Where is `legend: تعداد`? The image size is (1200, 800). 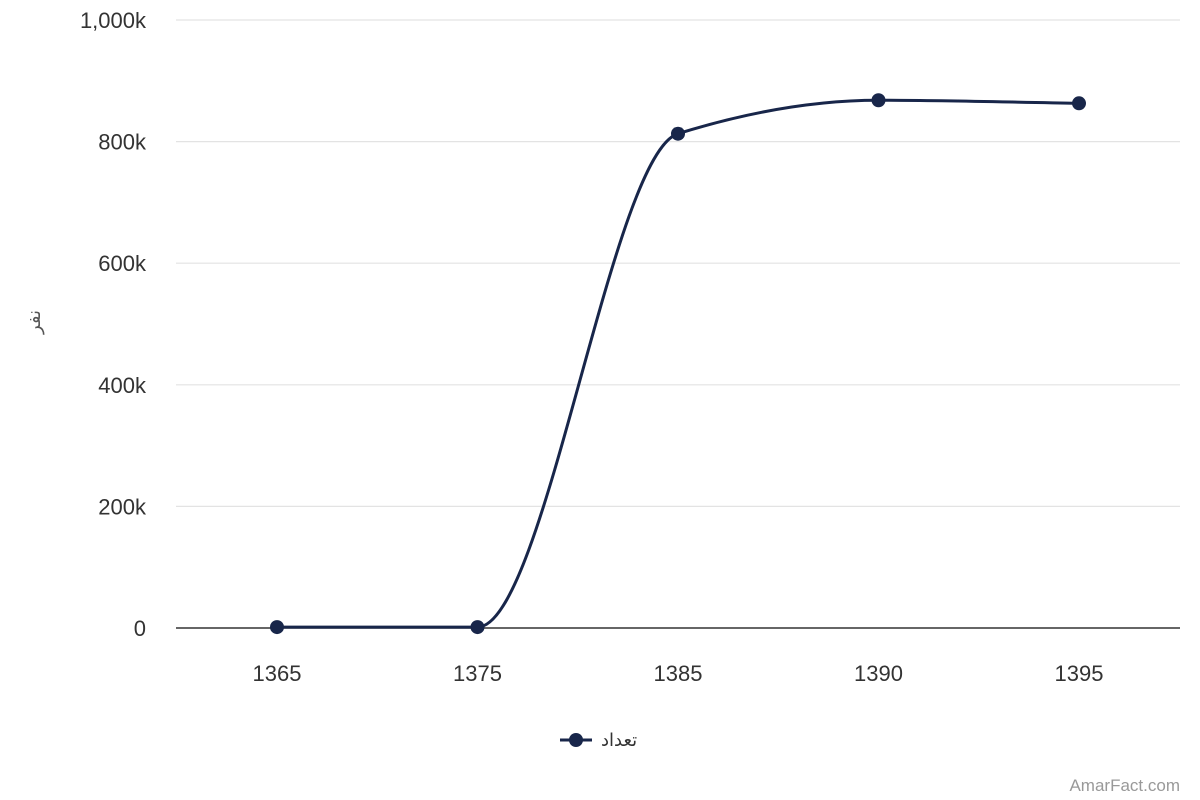 legend: تعداد is located at coordinates (598, 740).